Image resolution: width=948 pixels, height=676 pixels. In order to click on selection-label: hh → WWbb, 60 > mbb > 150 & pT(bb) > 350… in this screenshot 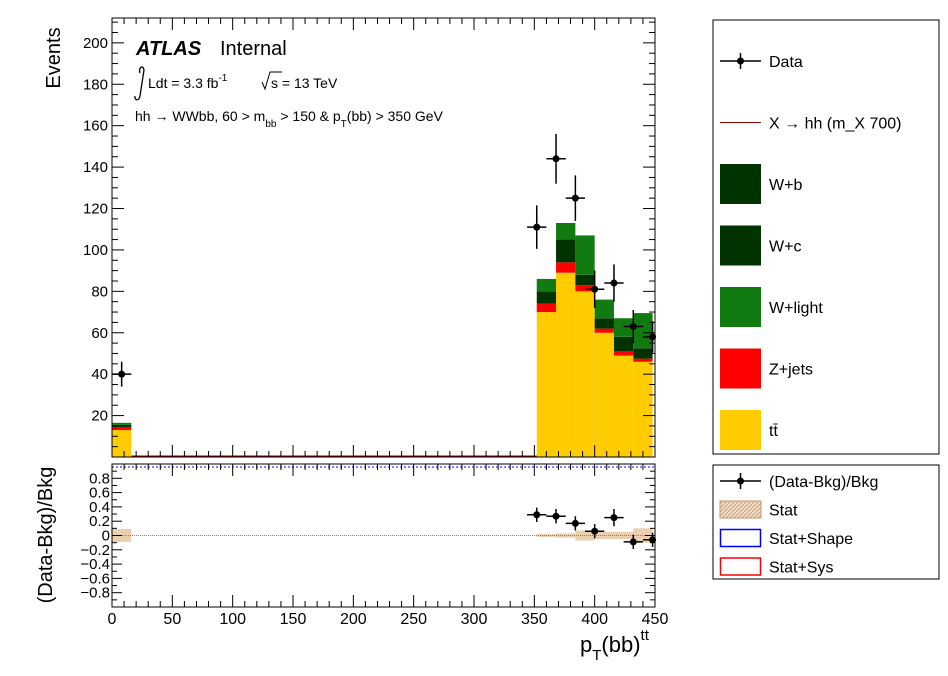, I will do `click(289, 119)`.